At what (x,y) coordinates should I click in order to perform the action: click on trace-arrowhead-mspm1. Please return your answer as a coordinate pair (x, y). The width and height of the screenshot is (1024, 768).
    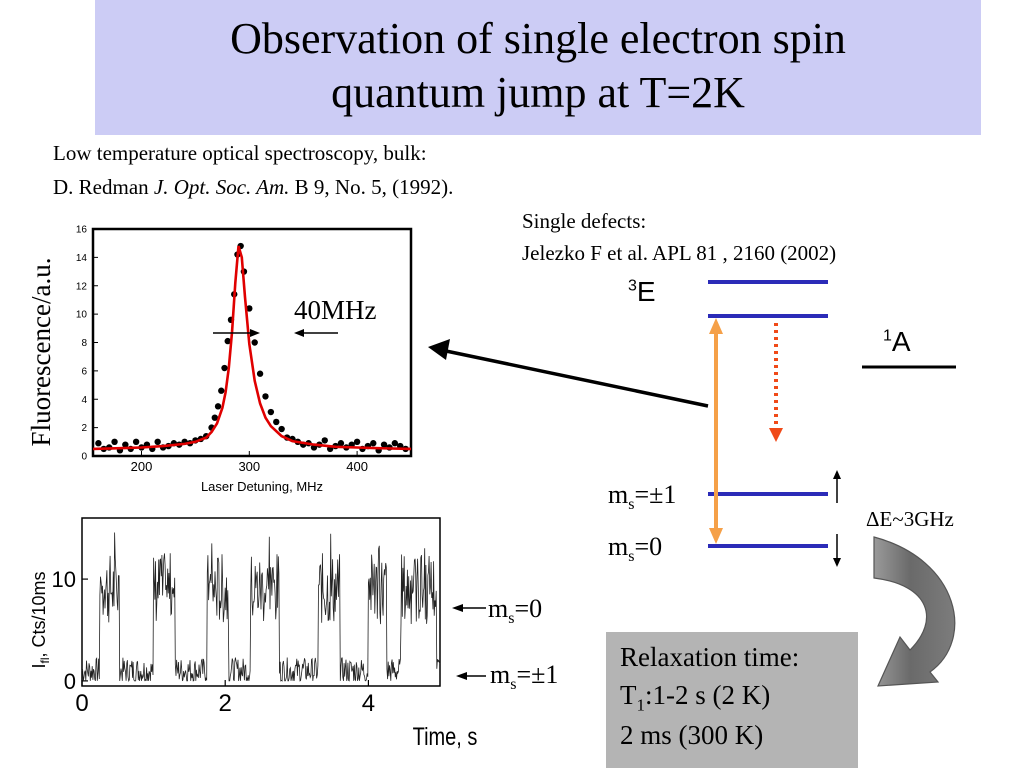
    Looking at the image, I should click on (461, 676).